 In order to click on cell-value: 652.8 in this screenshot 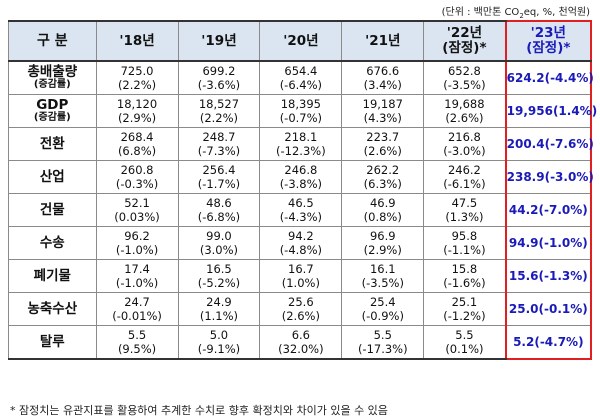, I will do `click(464, 71)`.